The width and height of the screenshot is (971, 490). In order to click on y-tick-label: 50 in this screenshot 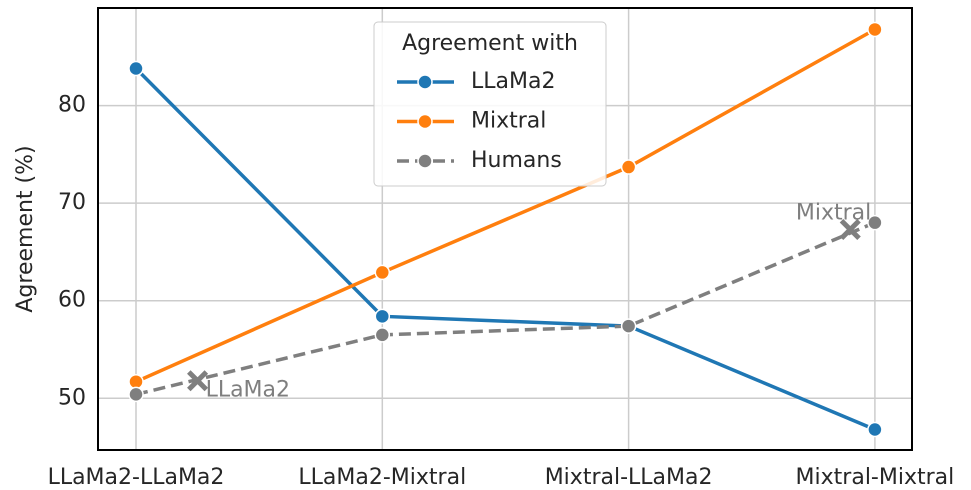, I will do `click(72, 397)`.